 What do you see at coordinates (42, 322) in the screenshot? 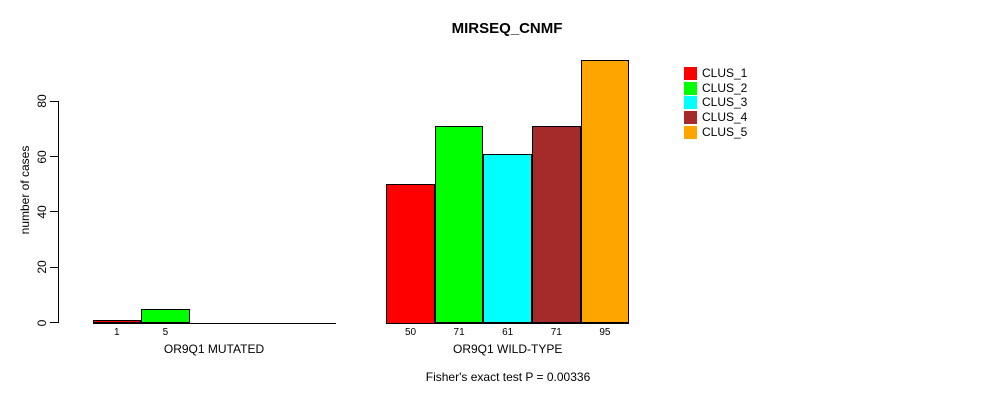
I see `y-tick-label: 0` at bounding box center [42, 322].